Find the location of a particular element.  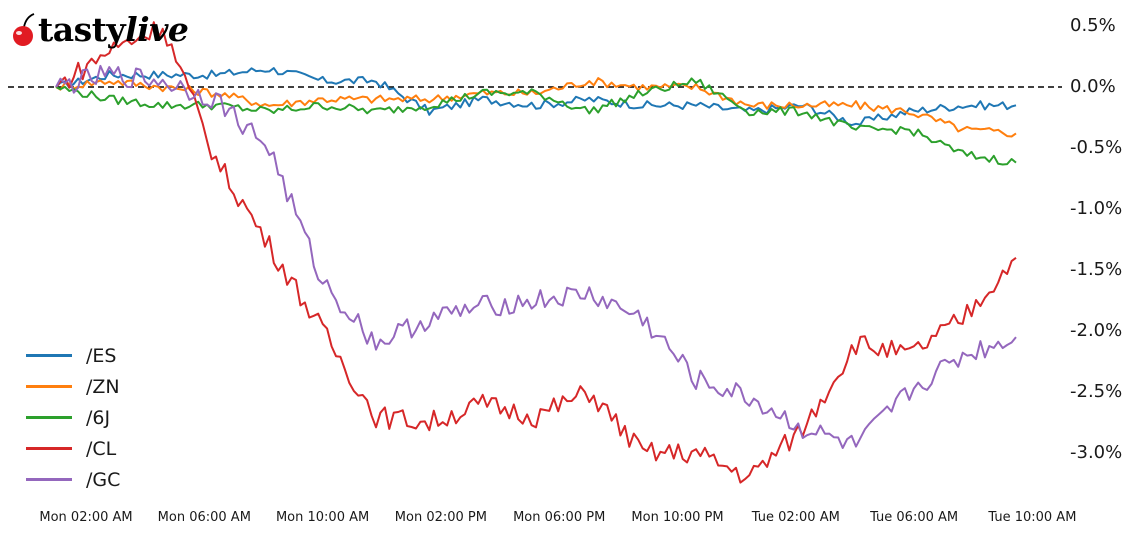

legend-item-zn: /ZN is located at coordinates (73, 386).